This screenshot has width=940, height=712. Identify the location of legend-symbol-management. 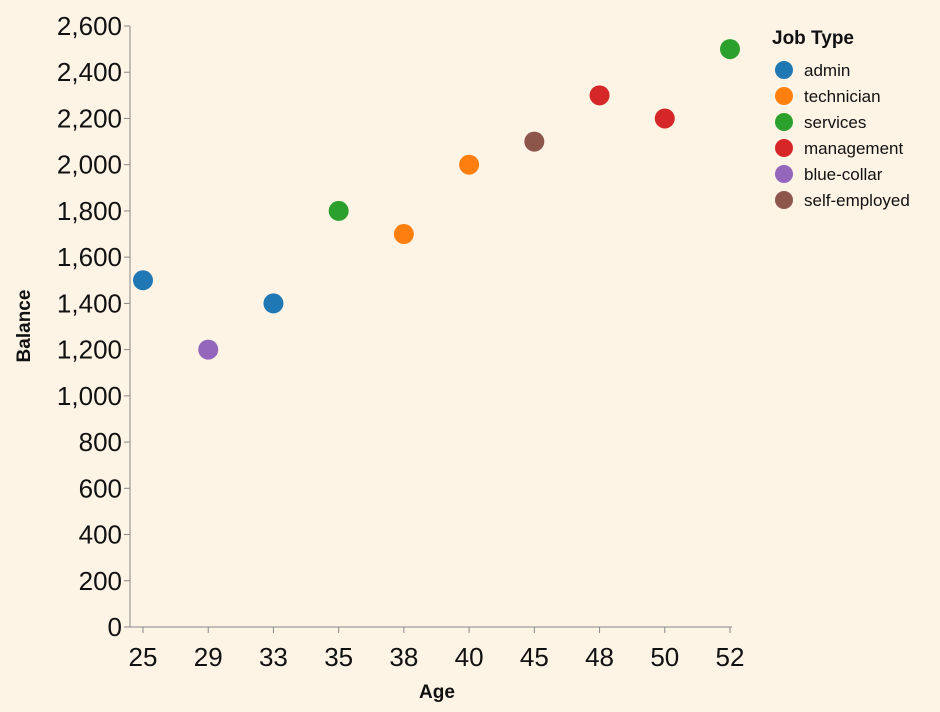
(784, 148).